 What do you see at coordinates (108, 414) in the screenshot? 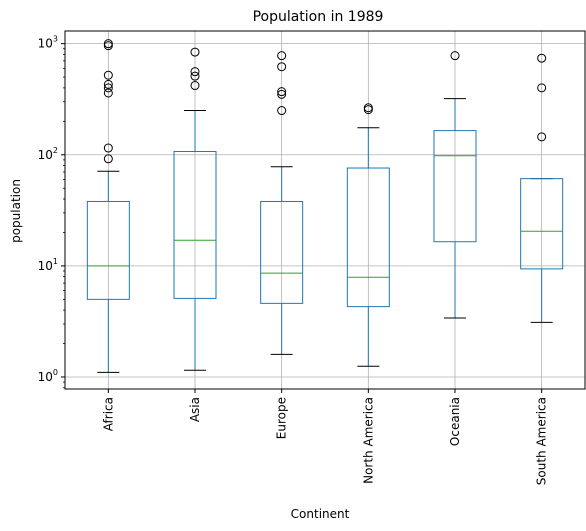
I see `x-tick-label: Africa` at bounding box center [108, 414].